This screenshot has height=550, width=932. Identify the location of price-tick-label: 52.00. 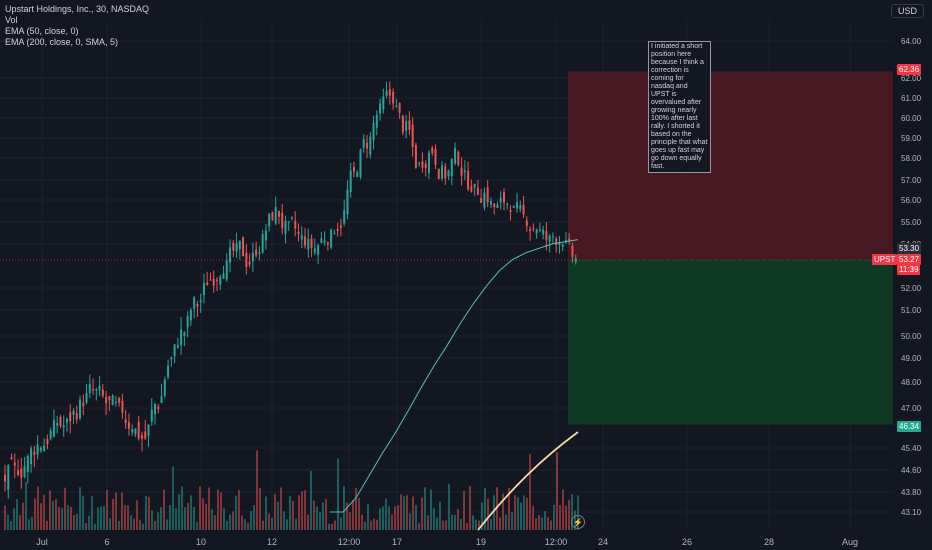
(911, 288).